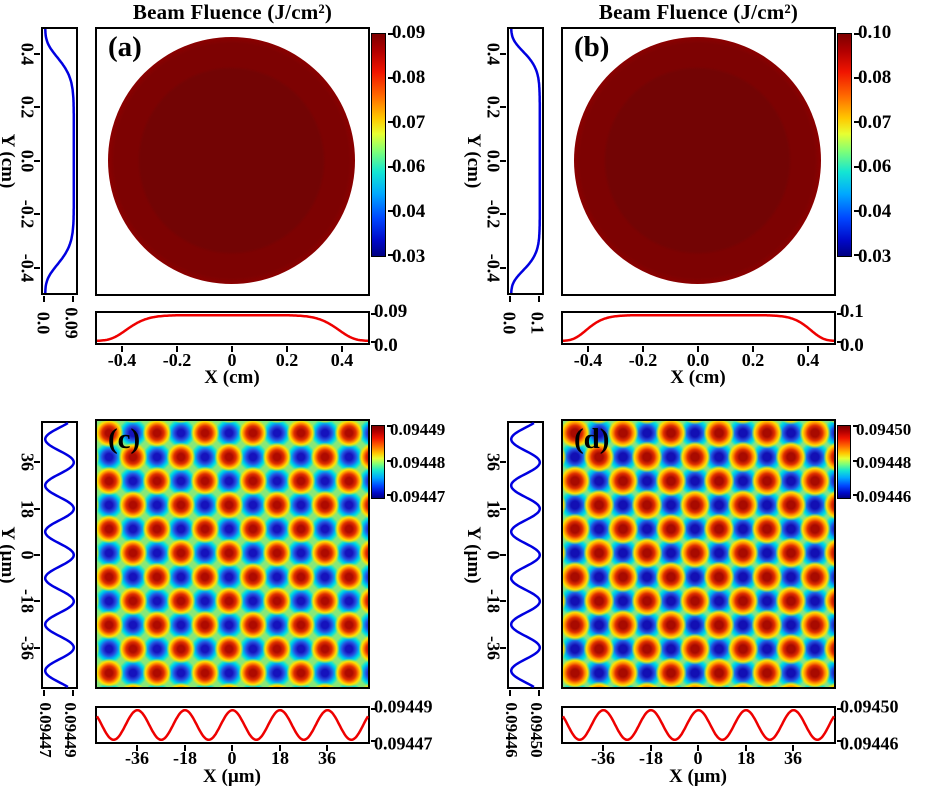  Describe the element at coordinates (232, 776) in the screenshot. I see `x-axis-label: X (µm)` at that location.